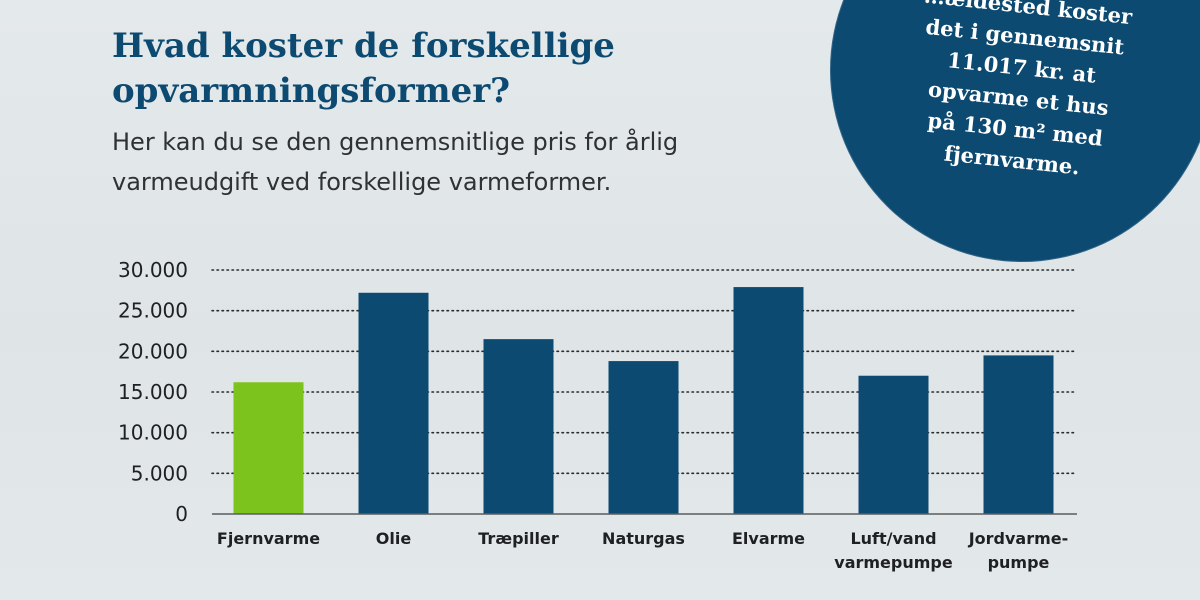 The height and width of the screenshot is (600, 1200). Describe the element at coordinates (768, 538) in the screenshot. I see `x-tick-label: Elvarme` at that location.